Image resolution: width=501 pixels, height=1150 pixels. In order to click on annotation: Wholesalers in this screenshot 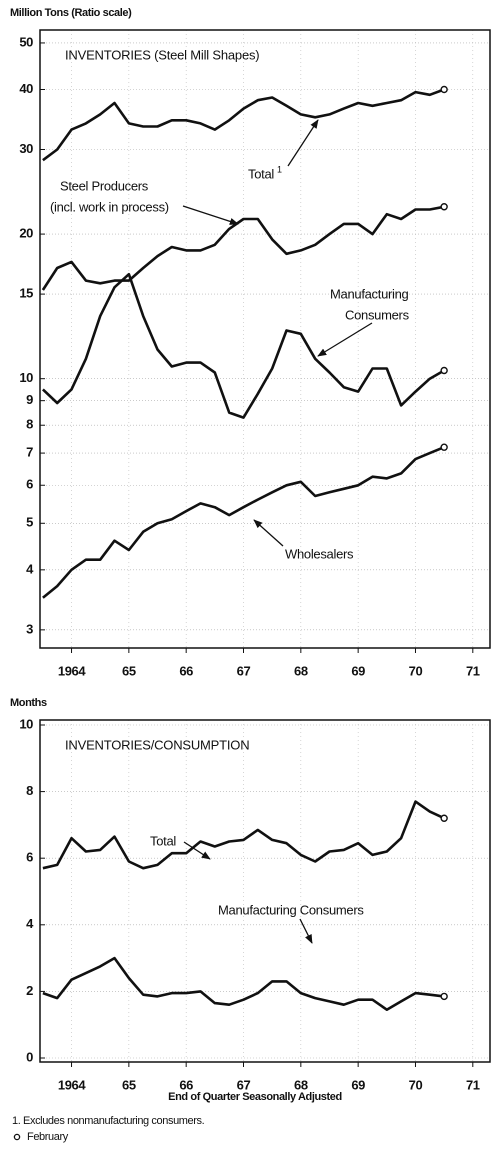, I will do `click(319, 553)`.